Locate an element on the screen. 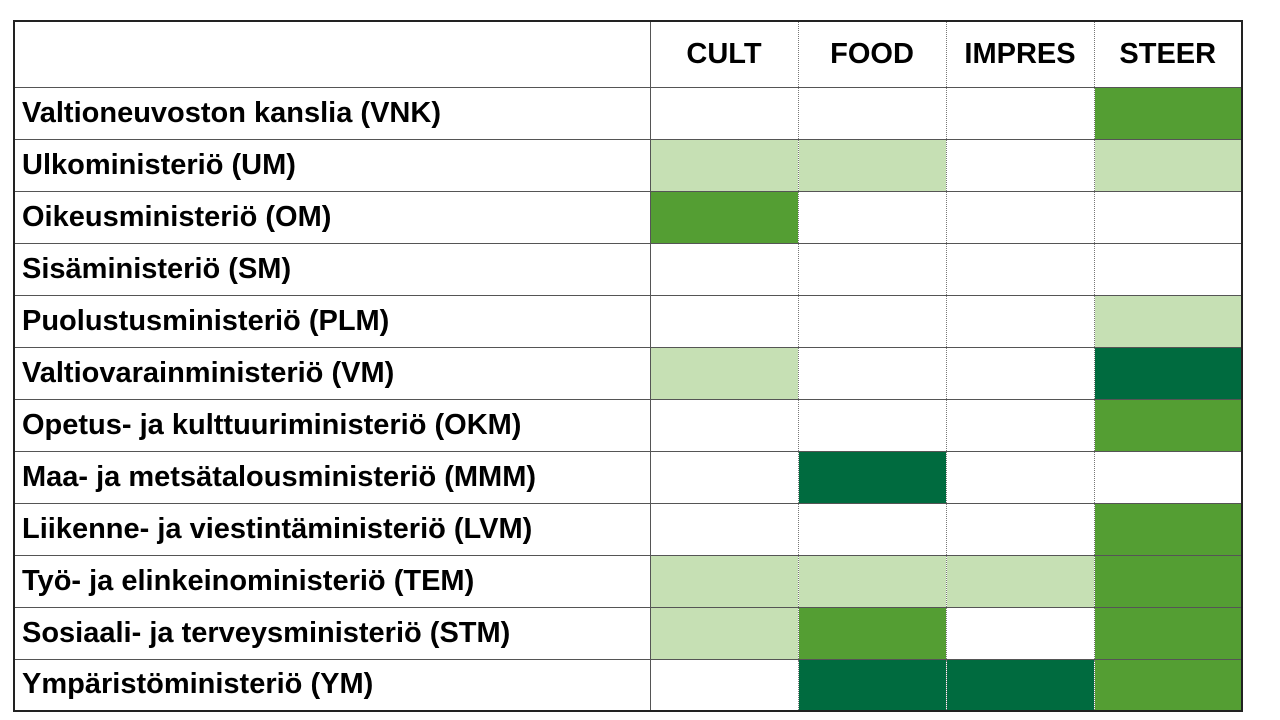  table-row: Sosiaali- ja terveysministeriö (STM) is located at coordinates (628, 633).